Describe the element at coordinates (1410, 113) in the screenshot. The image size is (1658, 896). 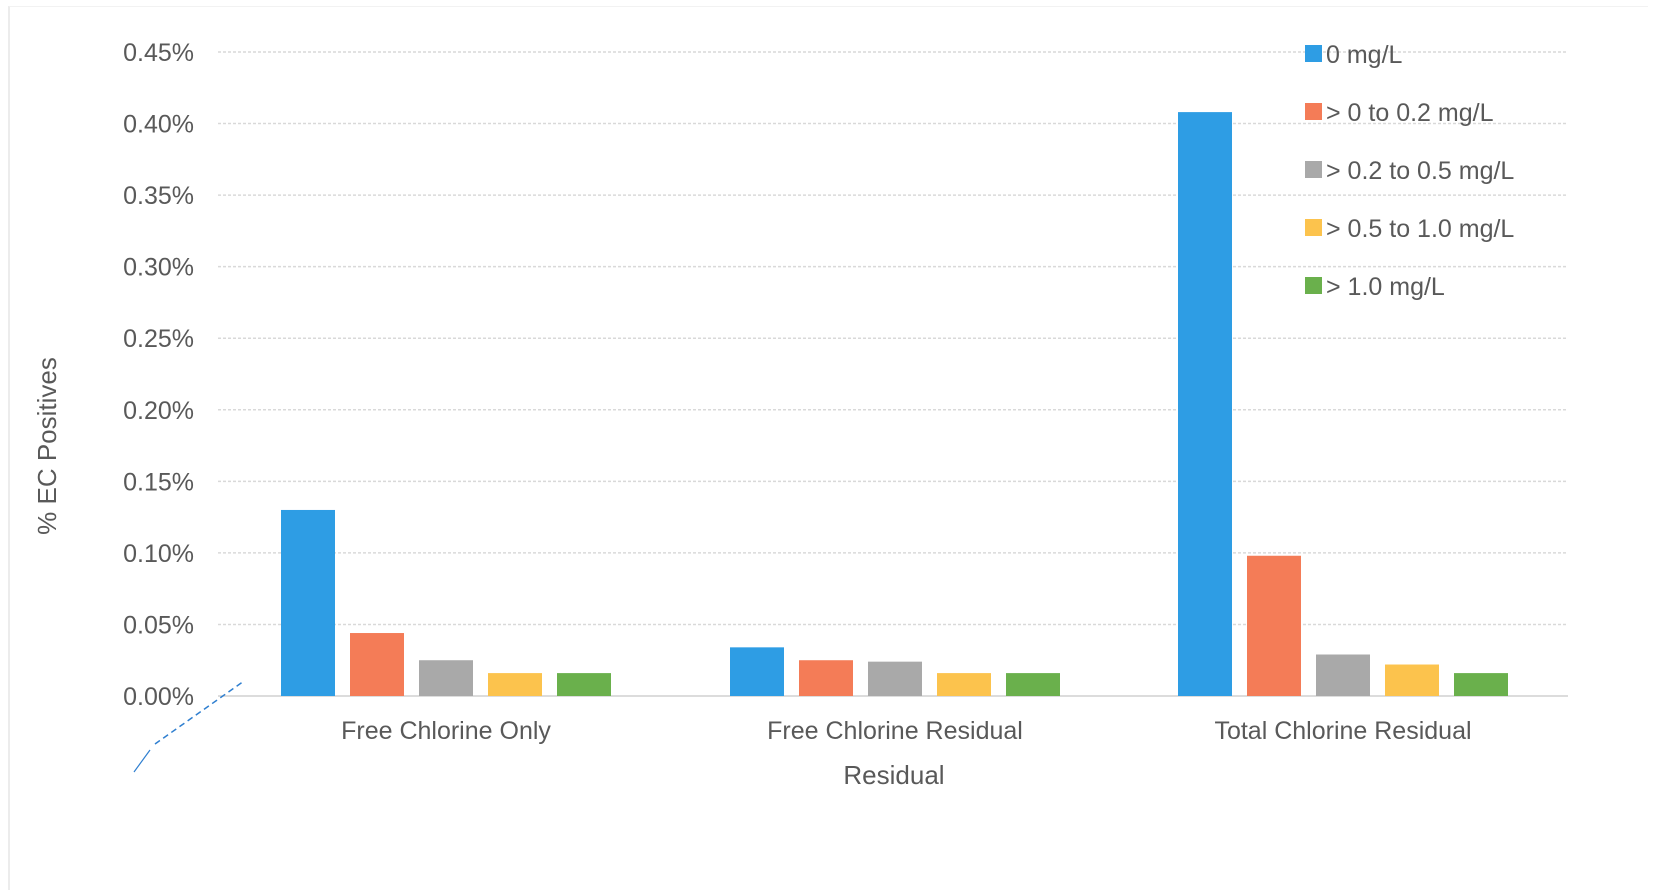
I see `legend-label: > 0 to 0.2 mg/L` at that location.